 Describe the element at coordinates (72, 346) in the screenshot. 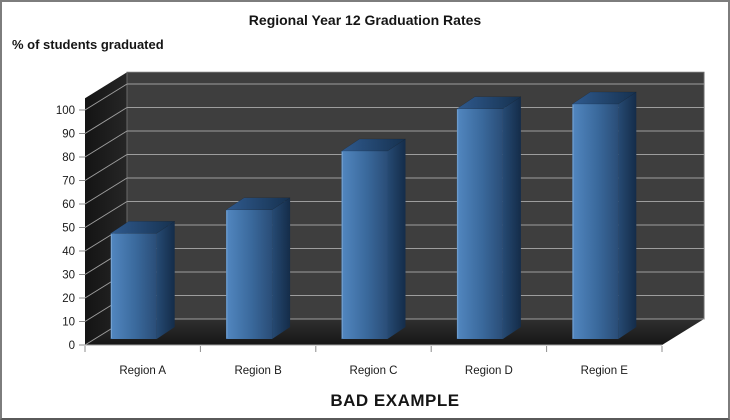

I see `y-axis-tick-label: 0` at that location.